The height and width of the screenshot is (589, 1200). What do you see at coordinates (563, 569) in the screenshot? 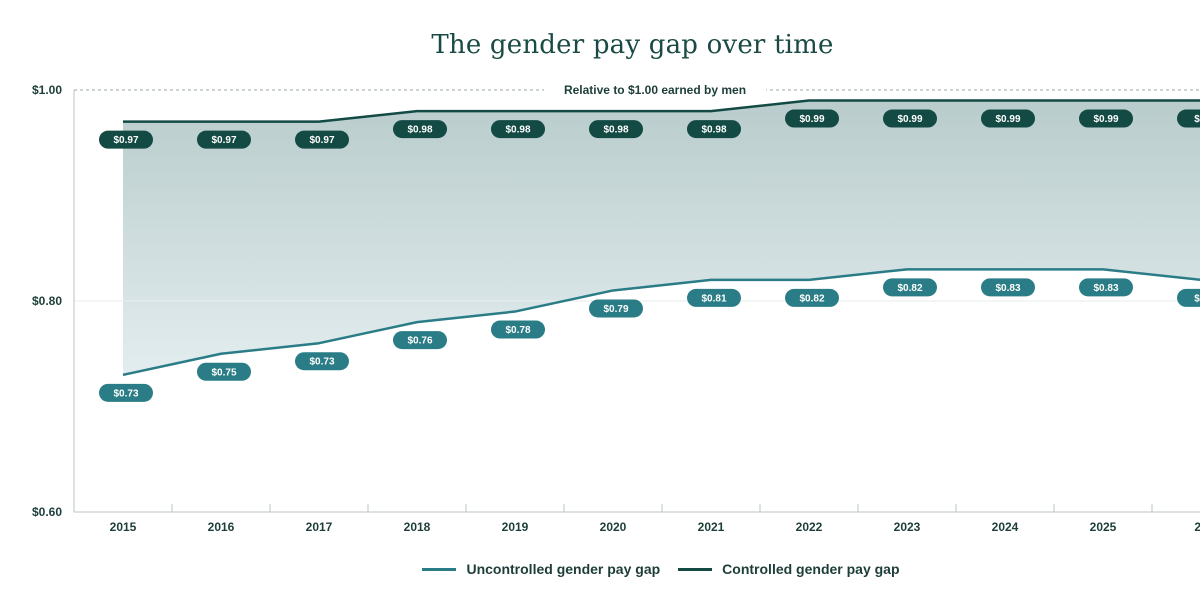
I see `legend-label-uncontrolled: Uncontrolled gender pay gap` at bounding box center [563, 569].